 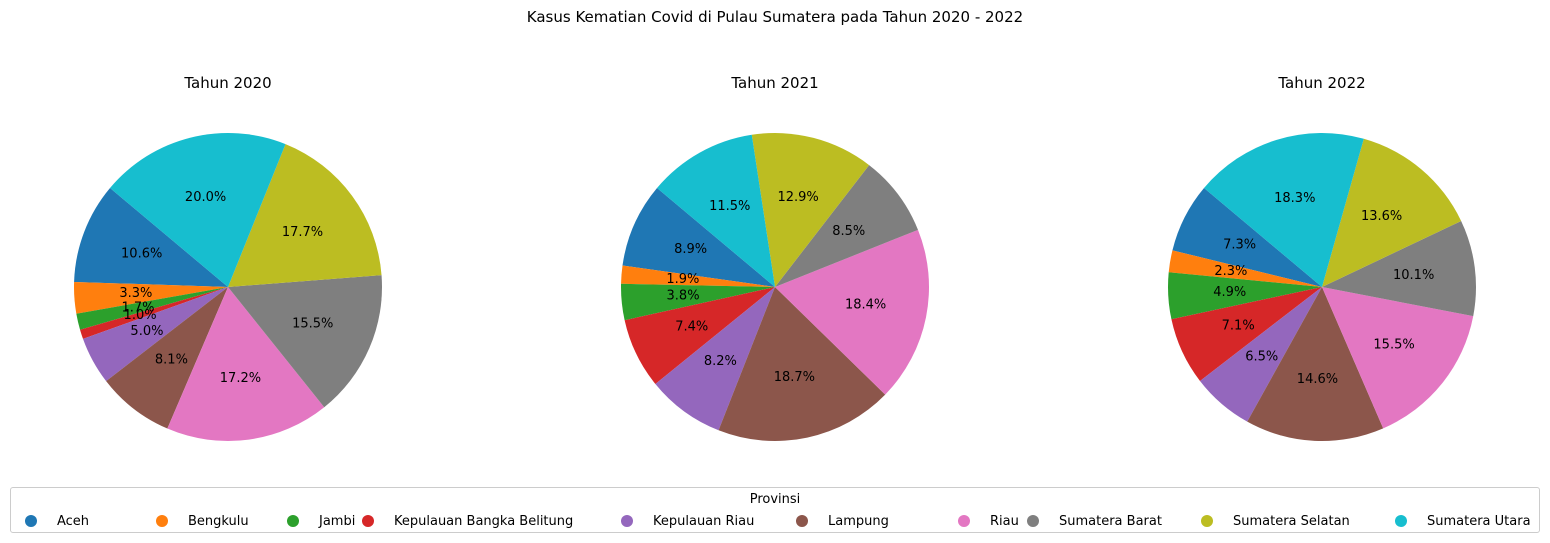 I want to click on pie-value-label: 8.5%, so click(x=848, y=231).